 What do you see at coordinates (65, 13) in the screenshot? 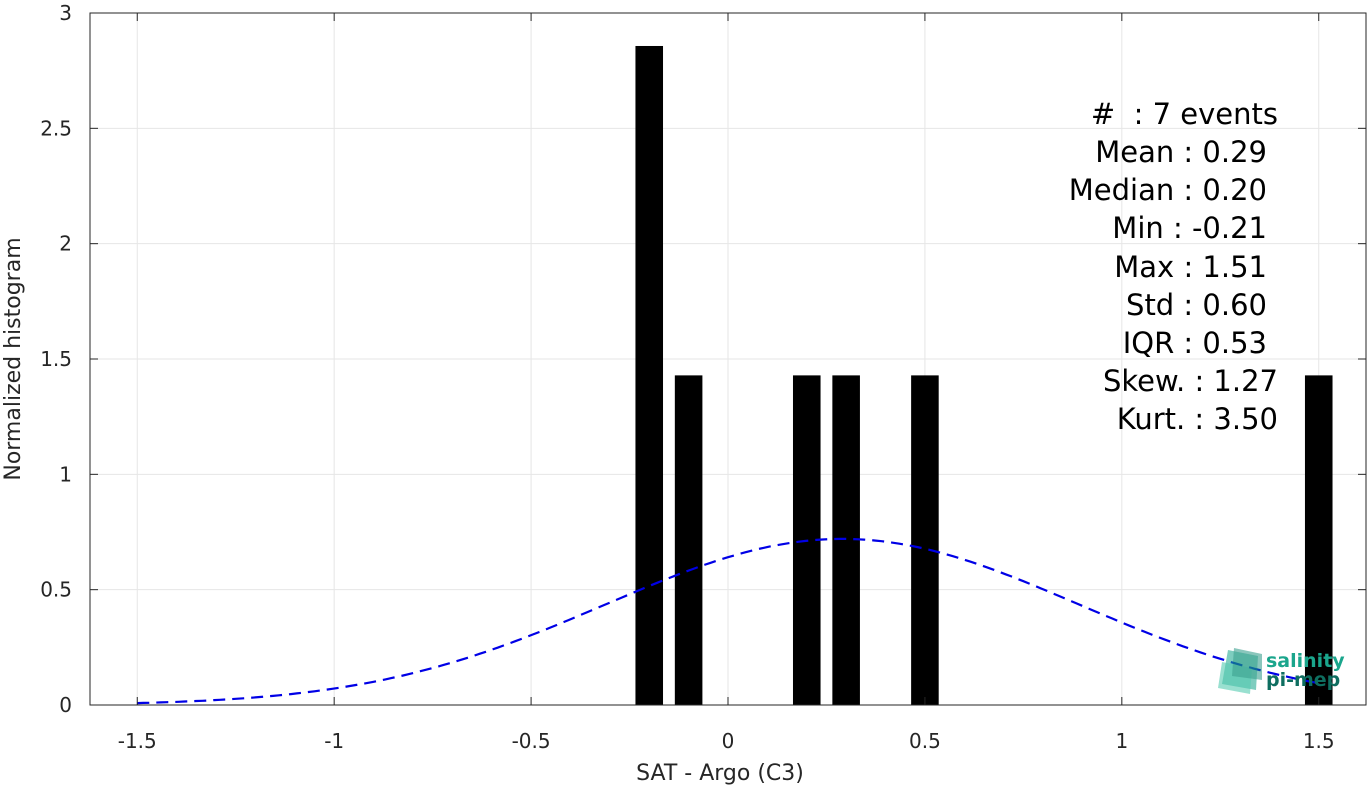
I see `y-tick-label: 3` at bounding box center [65, 13].